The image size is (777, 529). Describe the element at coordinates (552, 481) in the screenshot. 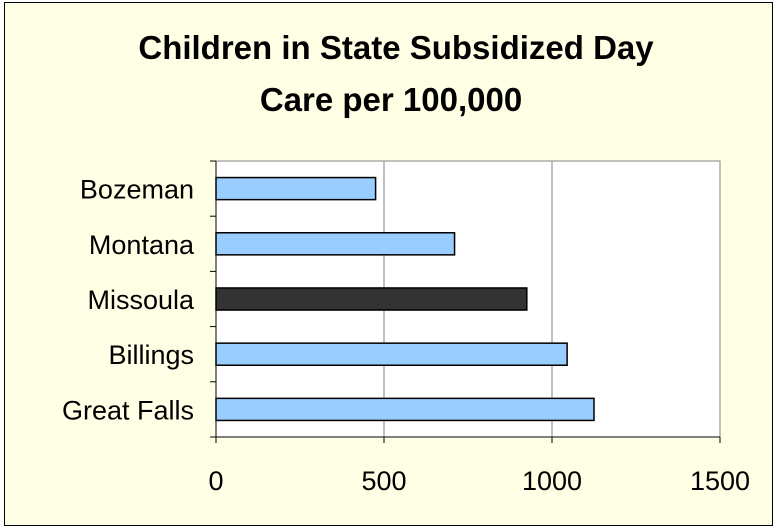

I see `x-tick-label: 1000` at that location.